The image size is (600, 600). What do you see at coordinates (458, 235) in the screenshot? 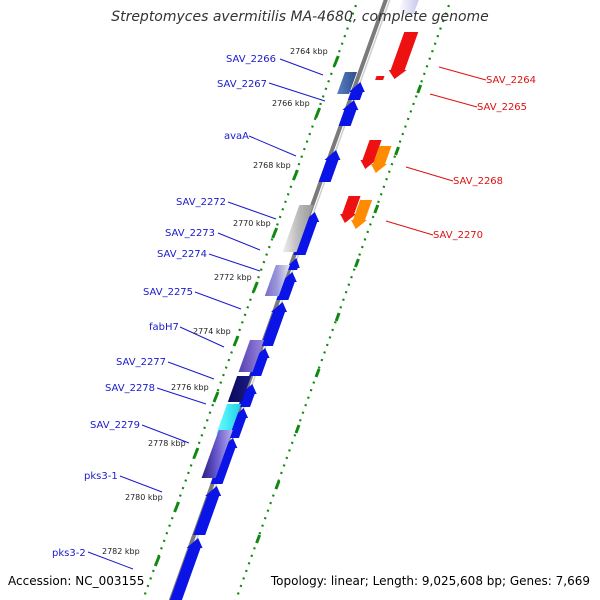
I see `gene-label-reverse: SAV_2270` at bounding box center [458, 235].